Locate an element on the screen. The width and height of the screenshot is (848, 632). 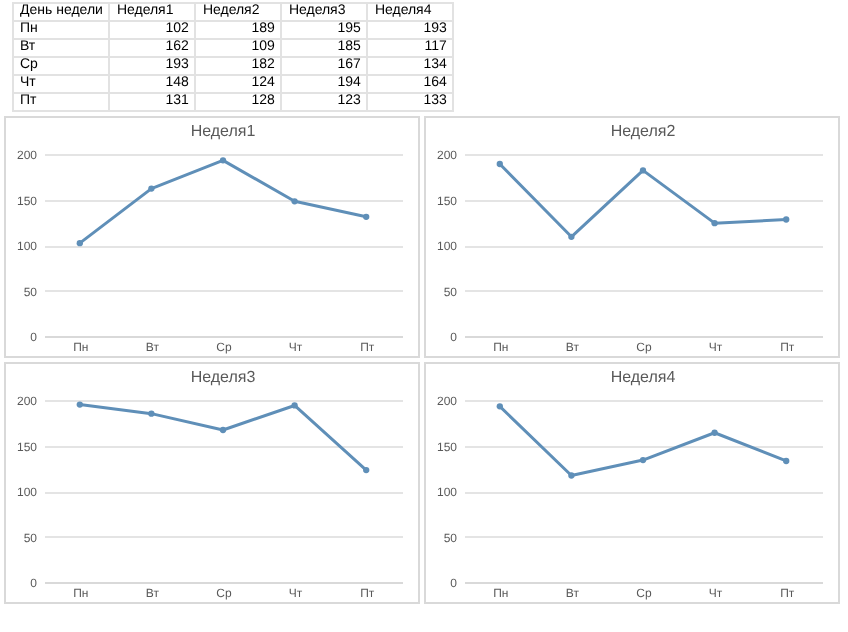
chart-title: Неделя1 is located at coordinates (223, 131).